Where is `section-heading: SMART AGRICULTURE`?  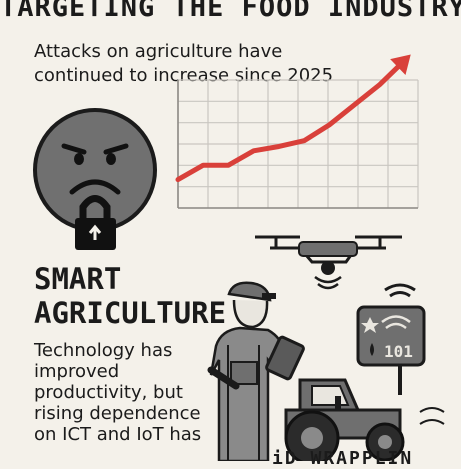 section-heading: SMART AGRICULTURE is located at coordinates (134, 296).